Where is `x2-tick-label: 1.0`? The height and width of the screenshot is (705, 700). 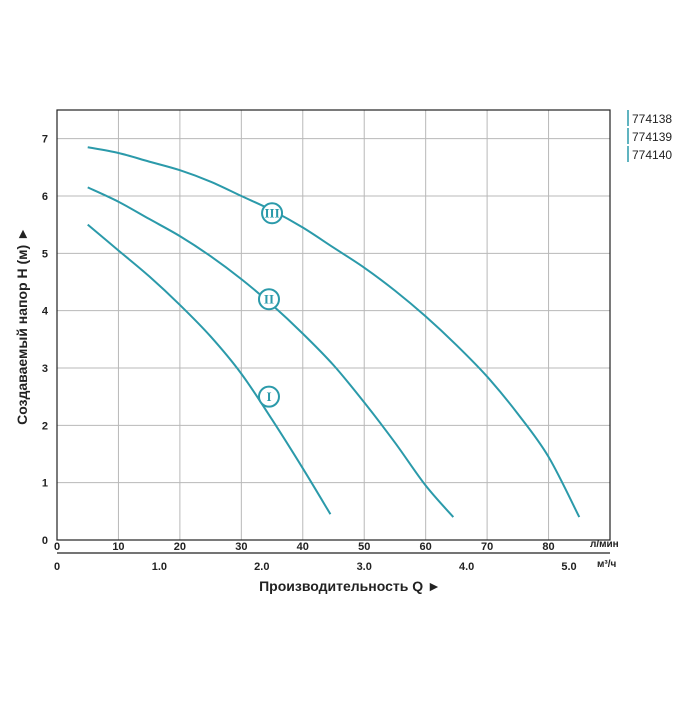 x2-tick-label: 1.0 is located at coordinates (159, 567).